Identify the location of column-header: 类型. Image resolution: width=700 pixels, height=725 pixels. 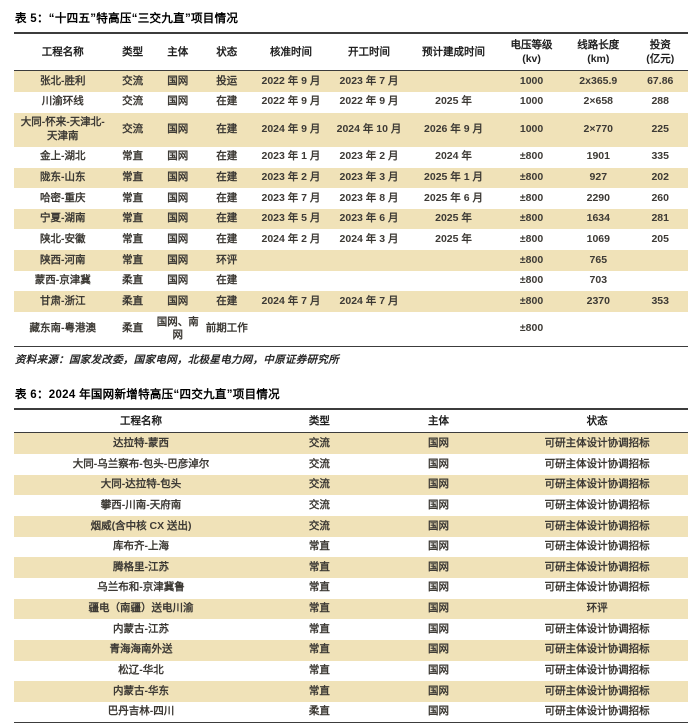
(133, 52).